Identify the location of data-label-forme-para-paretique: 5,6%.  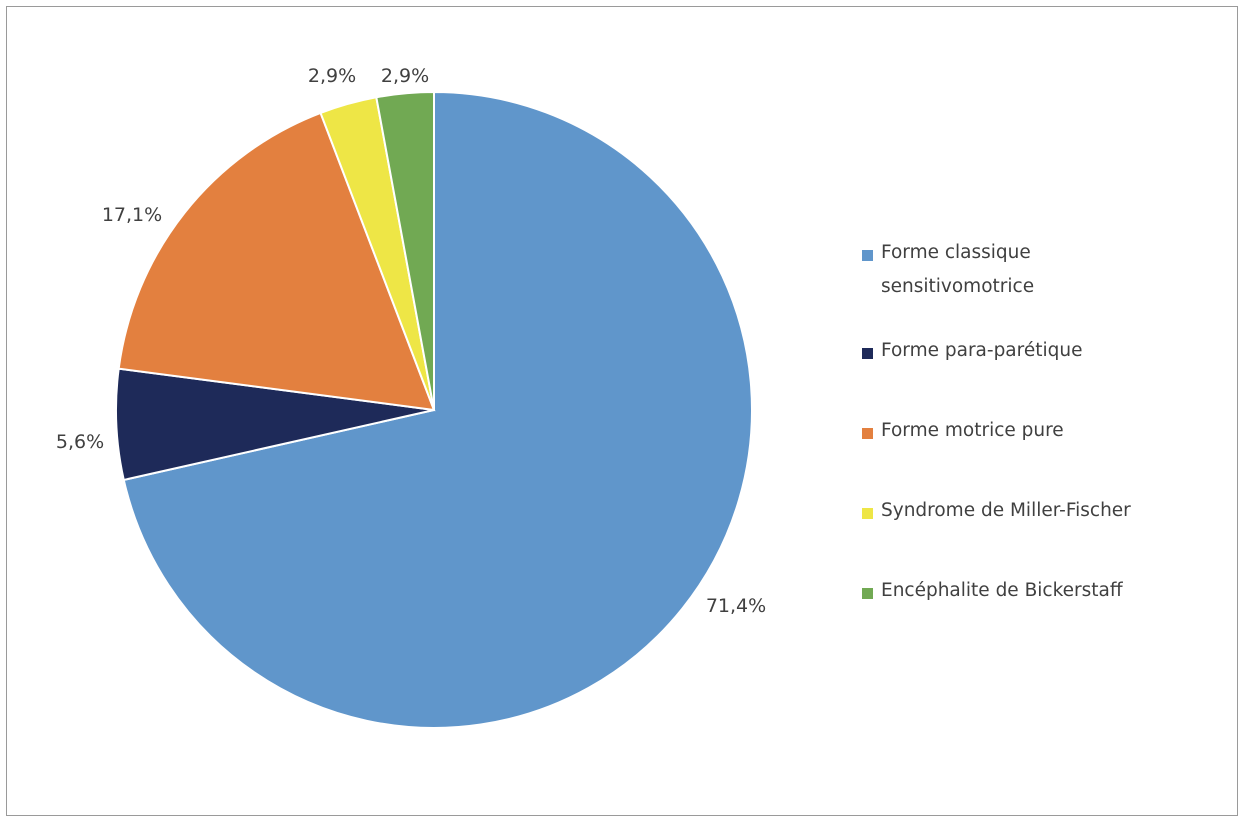
(80, 442).